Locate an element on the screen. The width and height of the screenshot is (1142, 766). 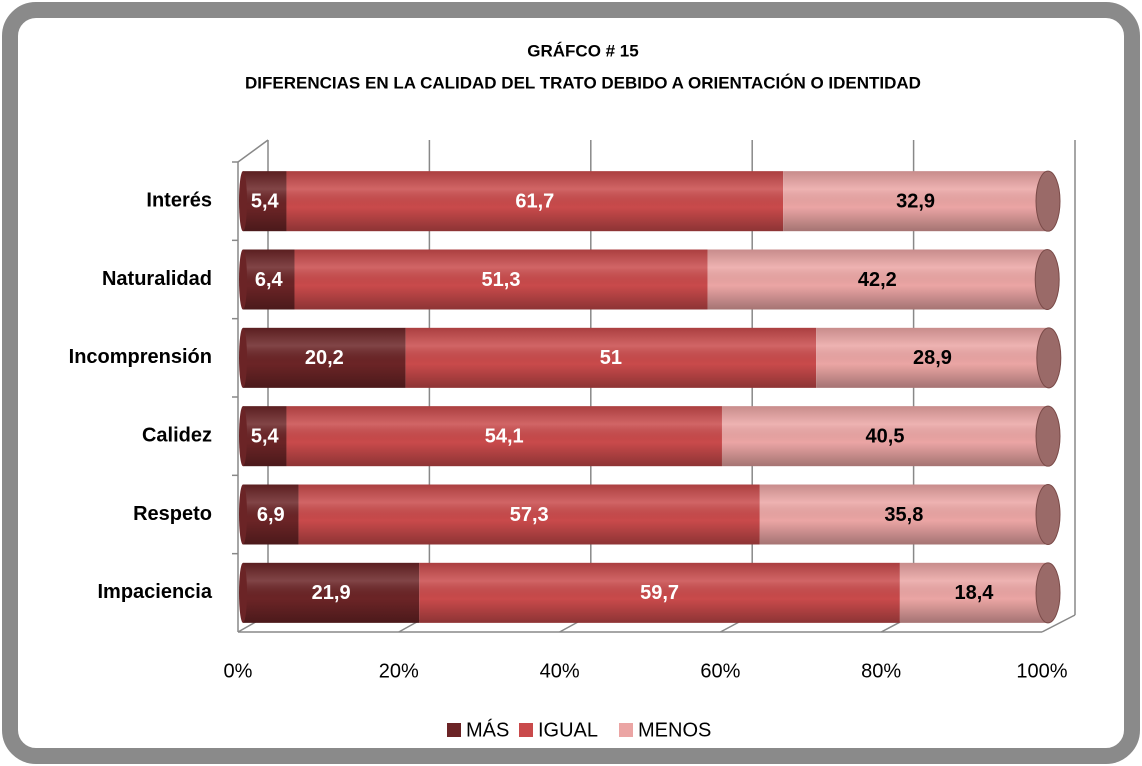
x-tick-label: 20% is located at coordinates (399, 671).